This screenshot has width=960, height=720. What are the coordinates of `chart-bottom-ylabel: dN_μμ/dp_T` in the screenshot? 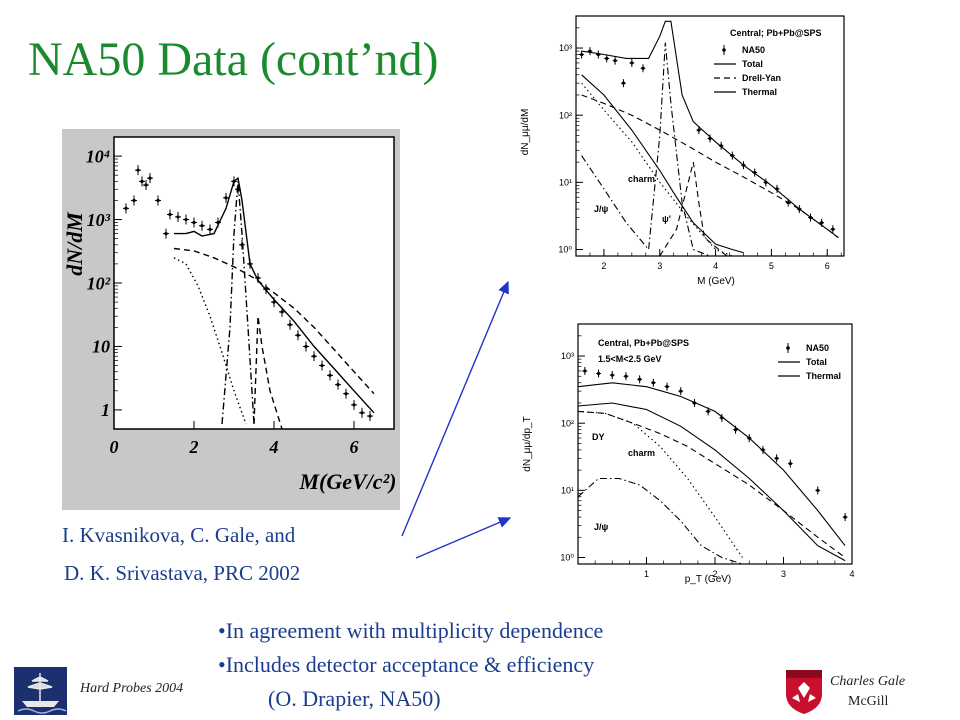 It's located at (527, 443).